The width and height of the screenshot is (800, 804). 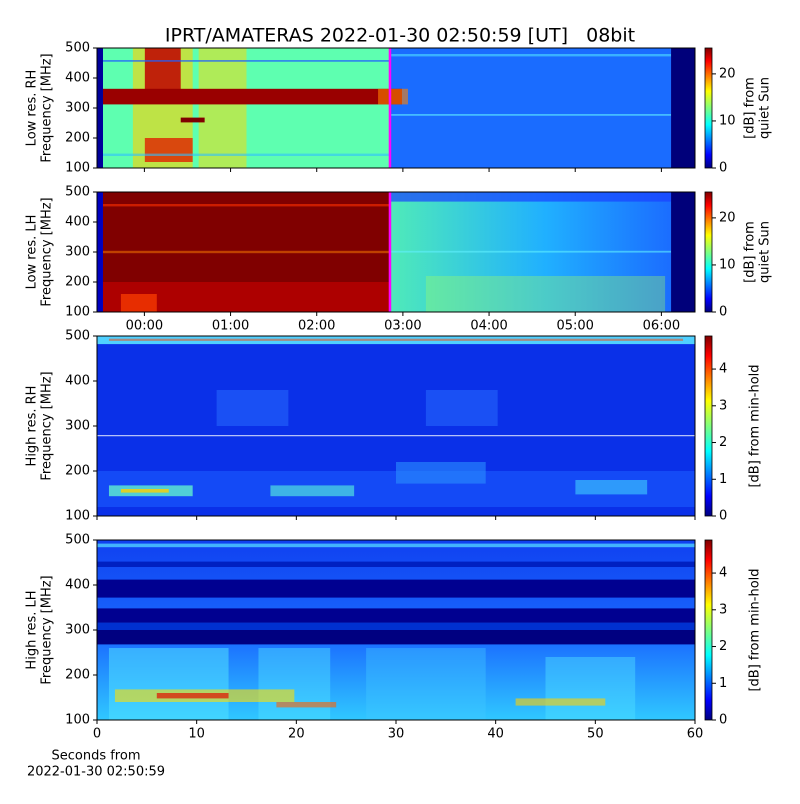 What do you see at coordinates (396, 734) in the screenshot?
I see `x-tick-label: 30` at bounding box center [396, 734].